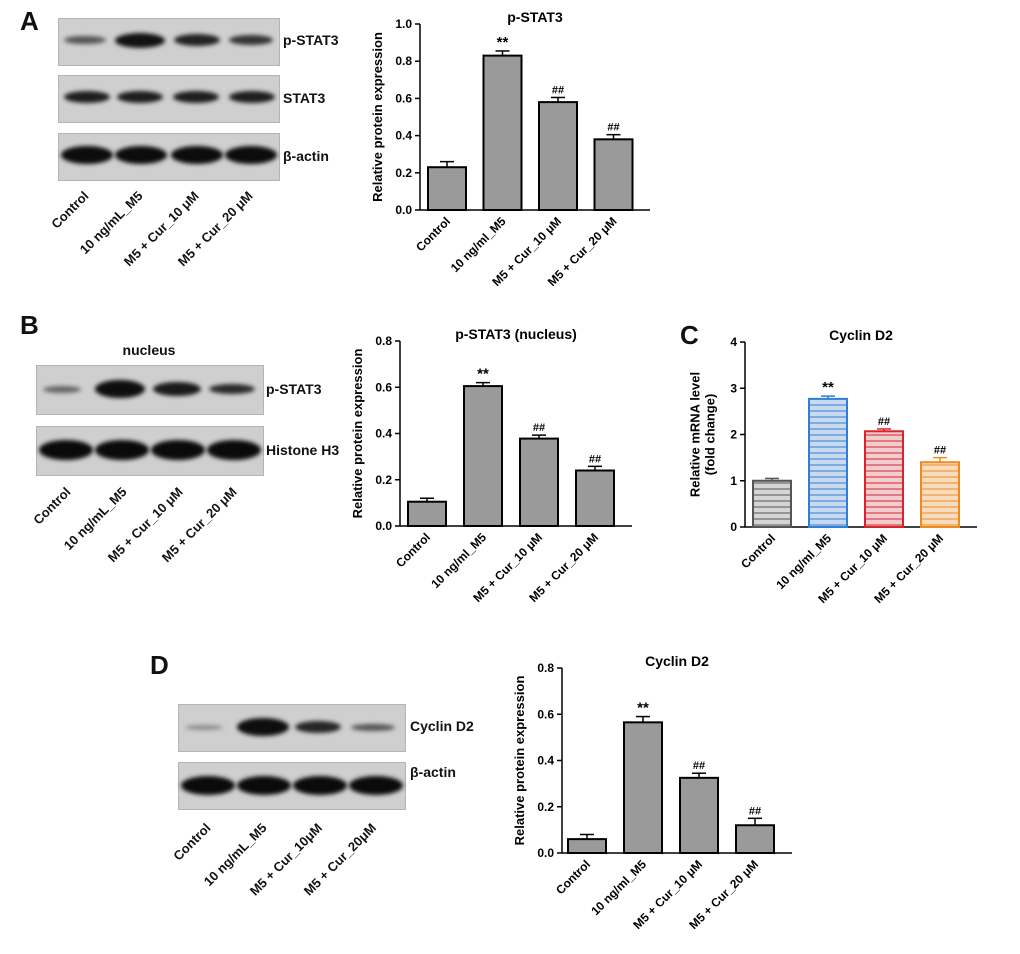  What do you see at coordinates (29, 21) in the screenshot?
I see `panel-label-a: A` at bounding box center [29, 21].